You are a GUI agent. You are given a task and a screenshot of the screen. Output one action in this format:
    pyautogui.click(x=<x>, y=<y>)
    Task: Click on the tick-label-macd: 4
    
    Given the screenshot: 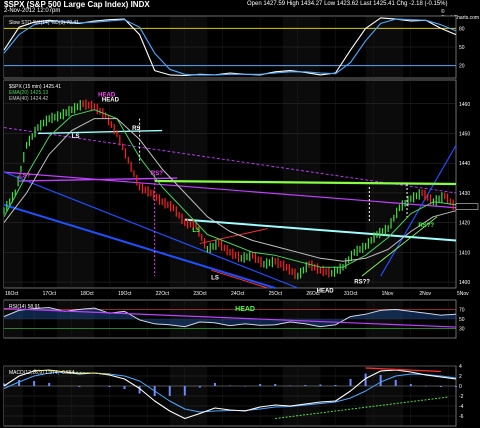 What is the action you would take?
    pyautogui.click(x=460, y=367)
    